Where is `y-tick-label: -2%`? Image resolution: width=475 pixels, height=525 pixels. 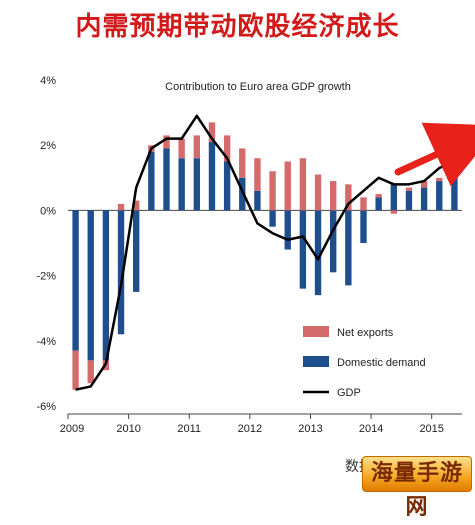 y-tick-label: -2% is located at coordinates (46, 277).